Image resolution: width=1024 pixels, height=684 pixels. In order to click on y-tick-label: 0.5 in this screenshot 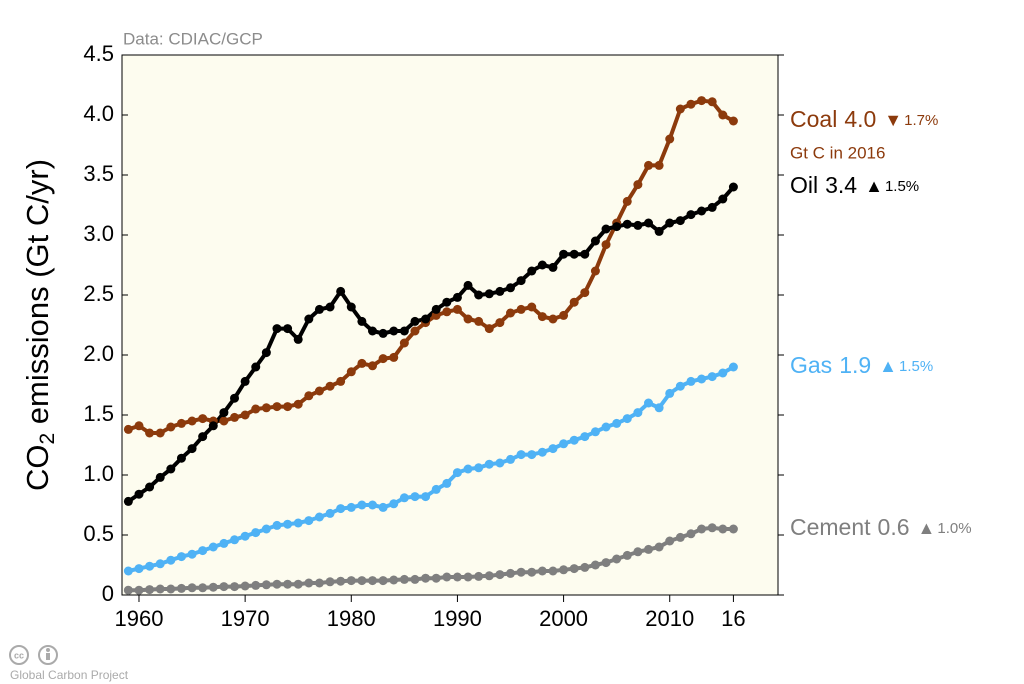, I will do `click(98, 533)`.